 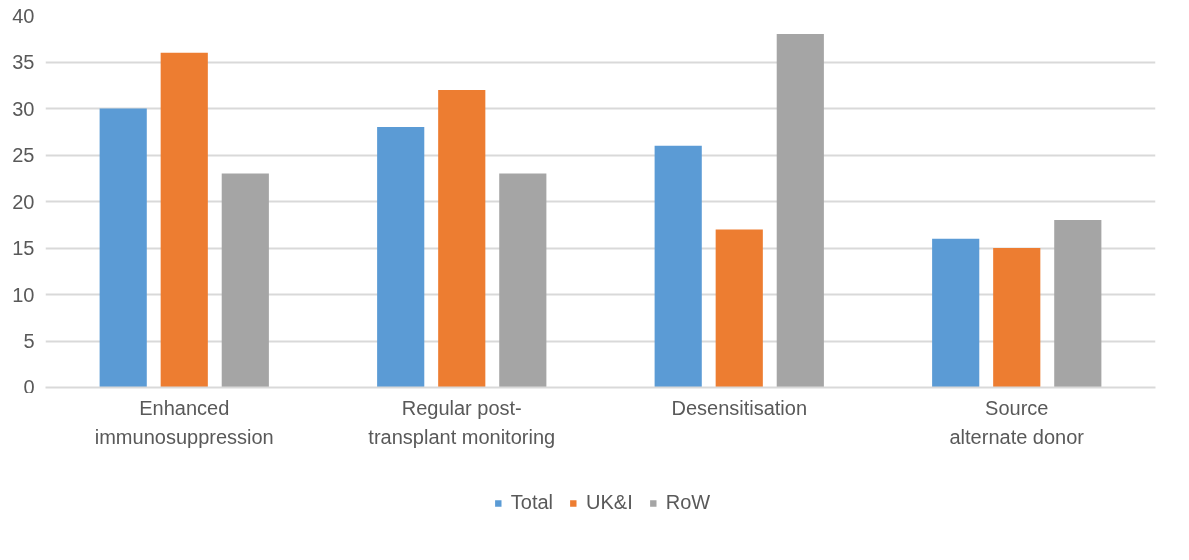 I want to click on x-tick-label: Desensitisation, so click(x=739, y=408).